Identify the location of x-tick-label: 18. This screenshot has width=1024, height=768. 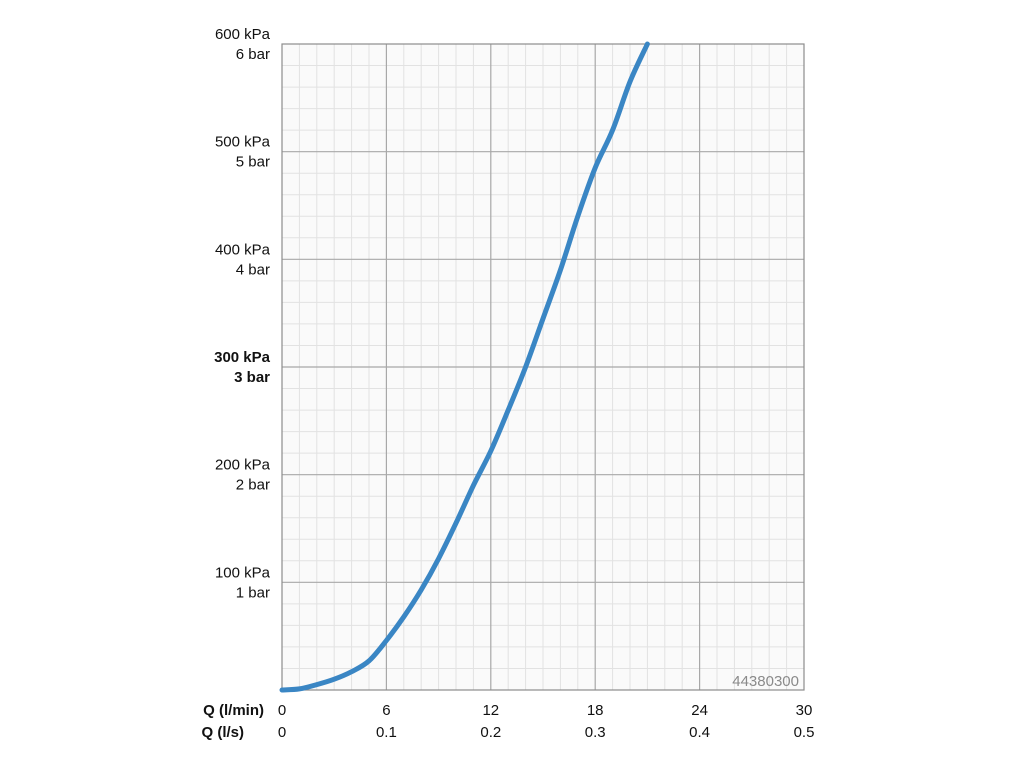
(595, 710).